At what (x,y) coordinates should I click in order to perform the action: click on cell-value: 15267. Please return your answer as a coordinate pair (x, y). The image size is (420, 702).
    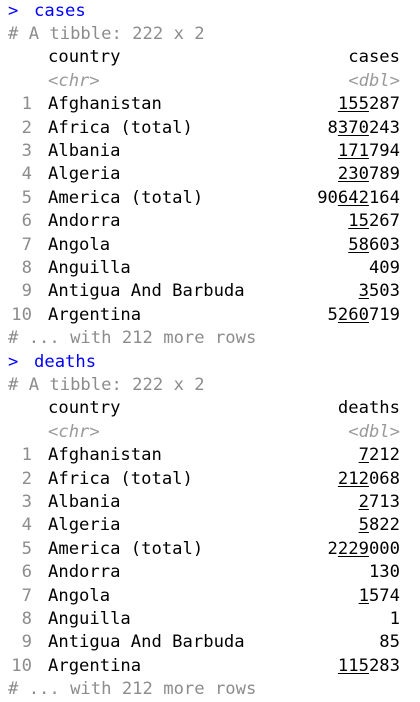
    Looking at the image, I should click on (374, 221).